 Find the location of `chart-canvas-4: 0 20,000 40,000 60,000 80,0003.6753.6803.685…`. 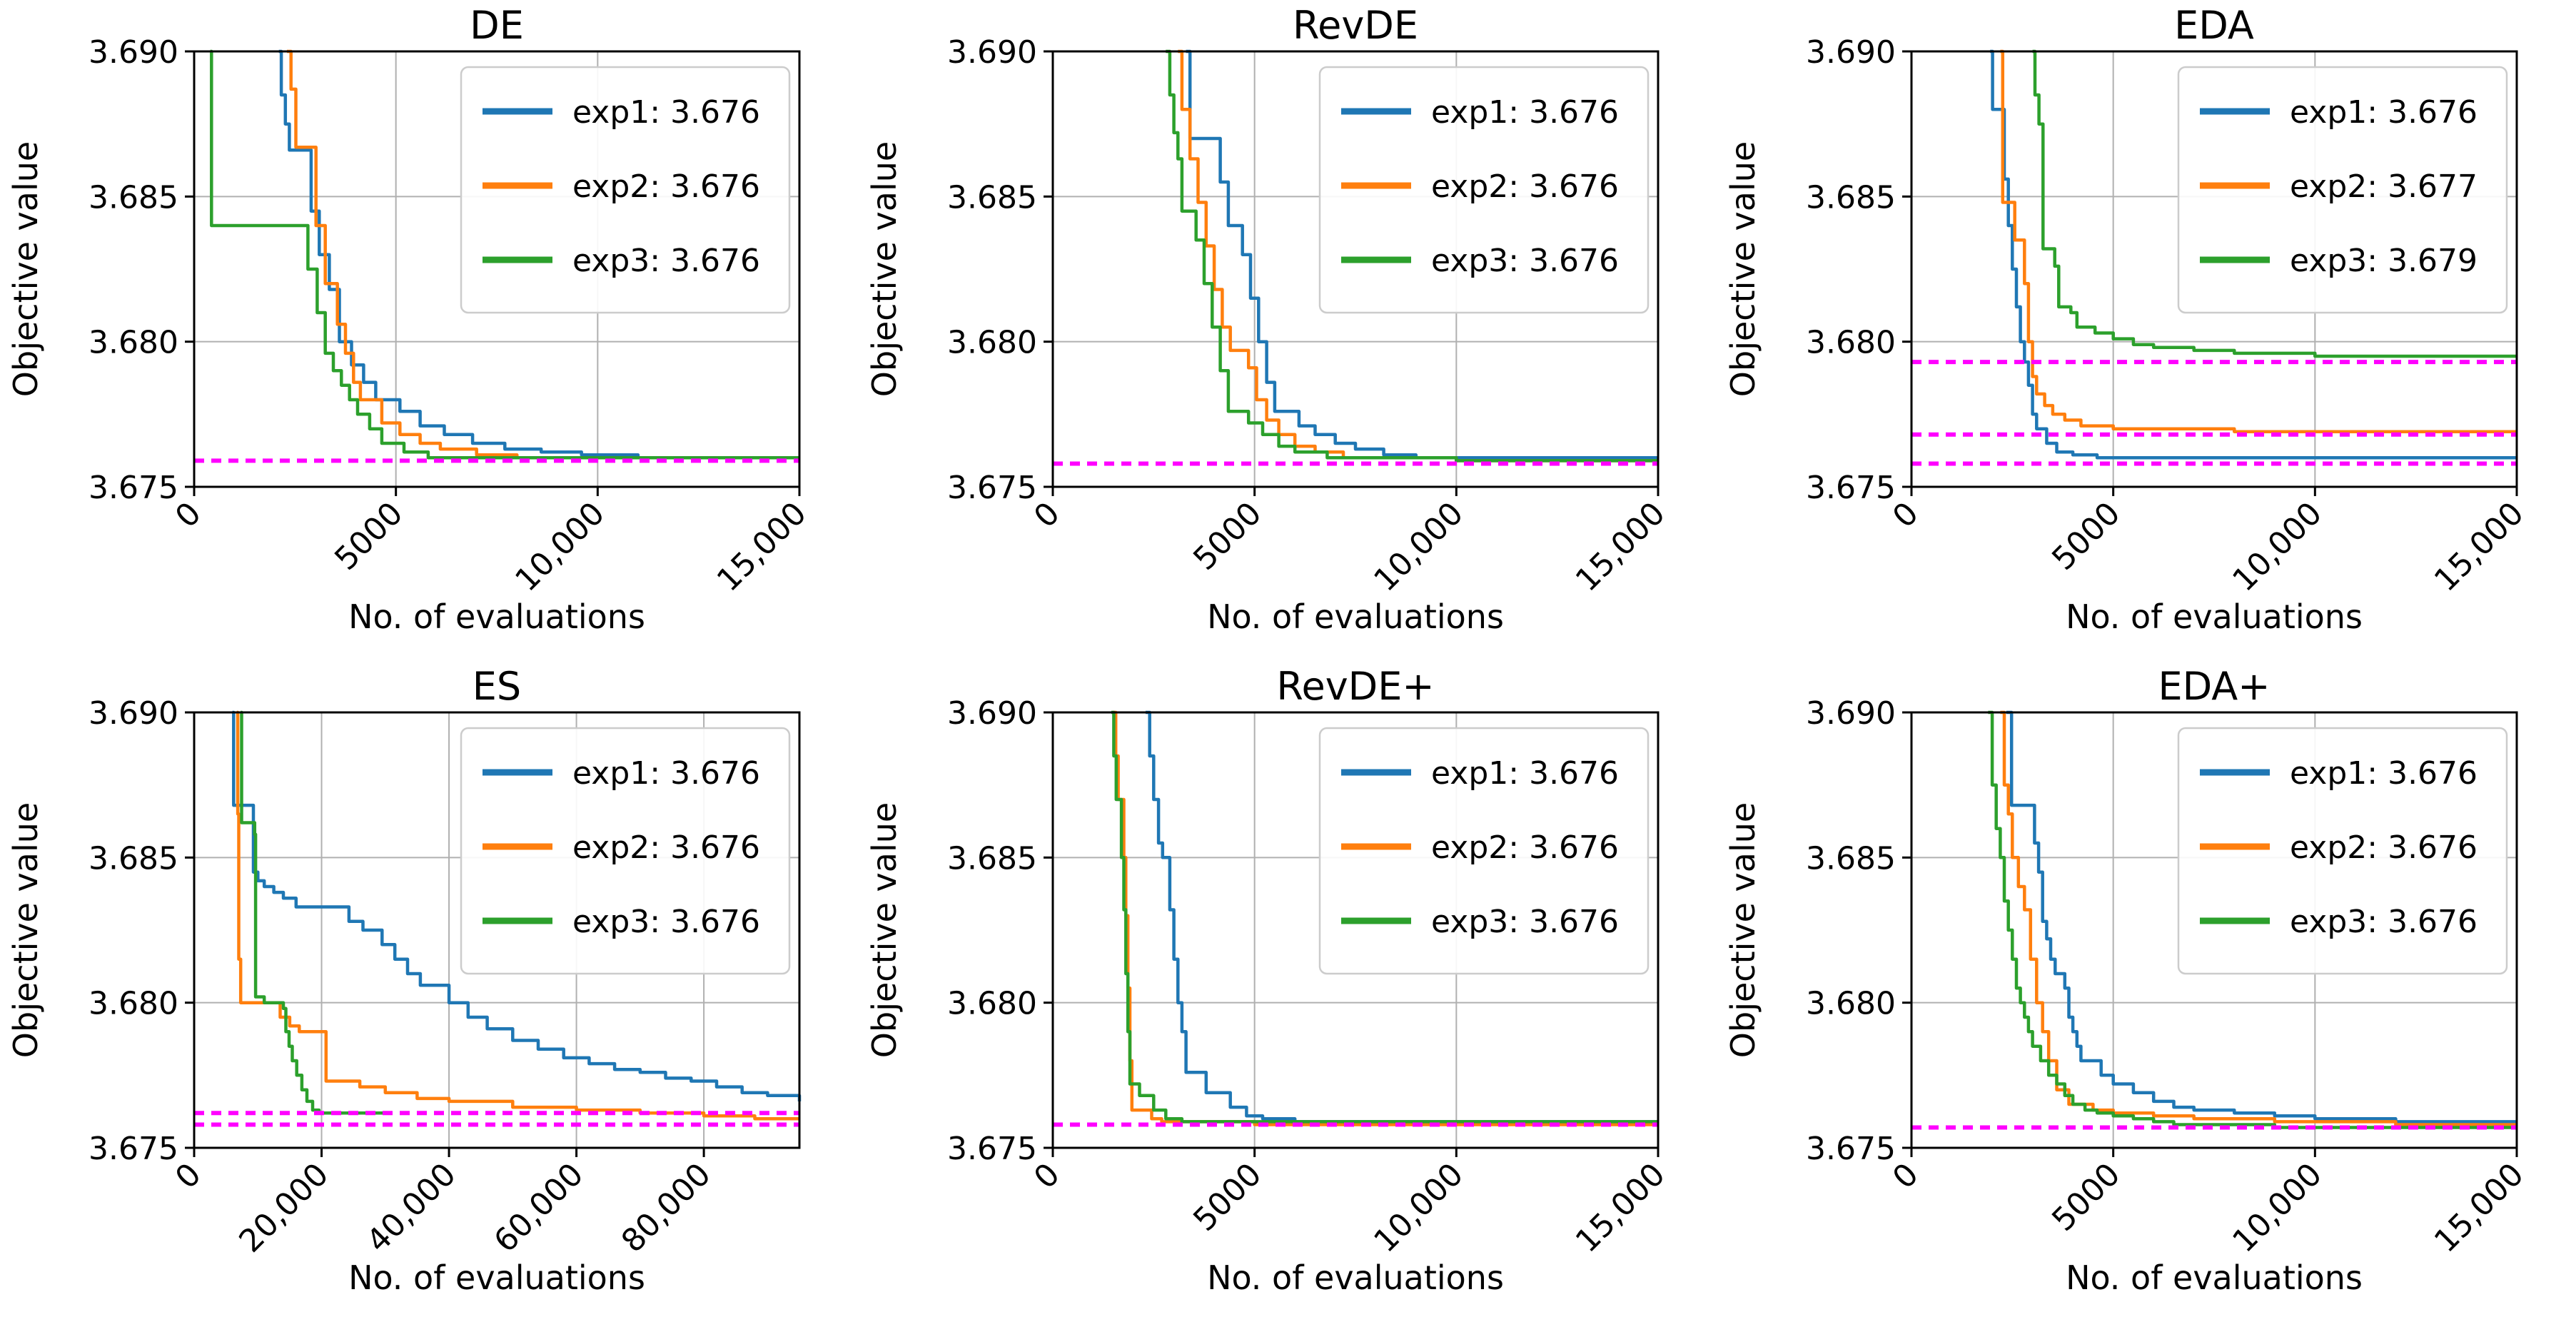

chart-canvas-4: 0 20,000 40,000 60,000 80,0003.6753.6803.685… is located at coordinates (404, 980).